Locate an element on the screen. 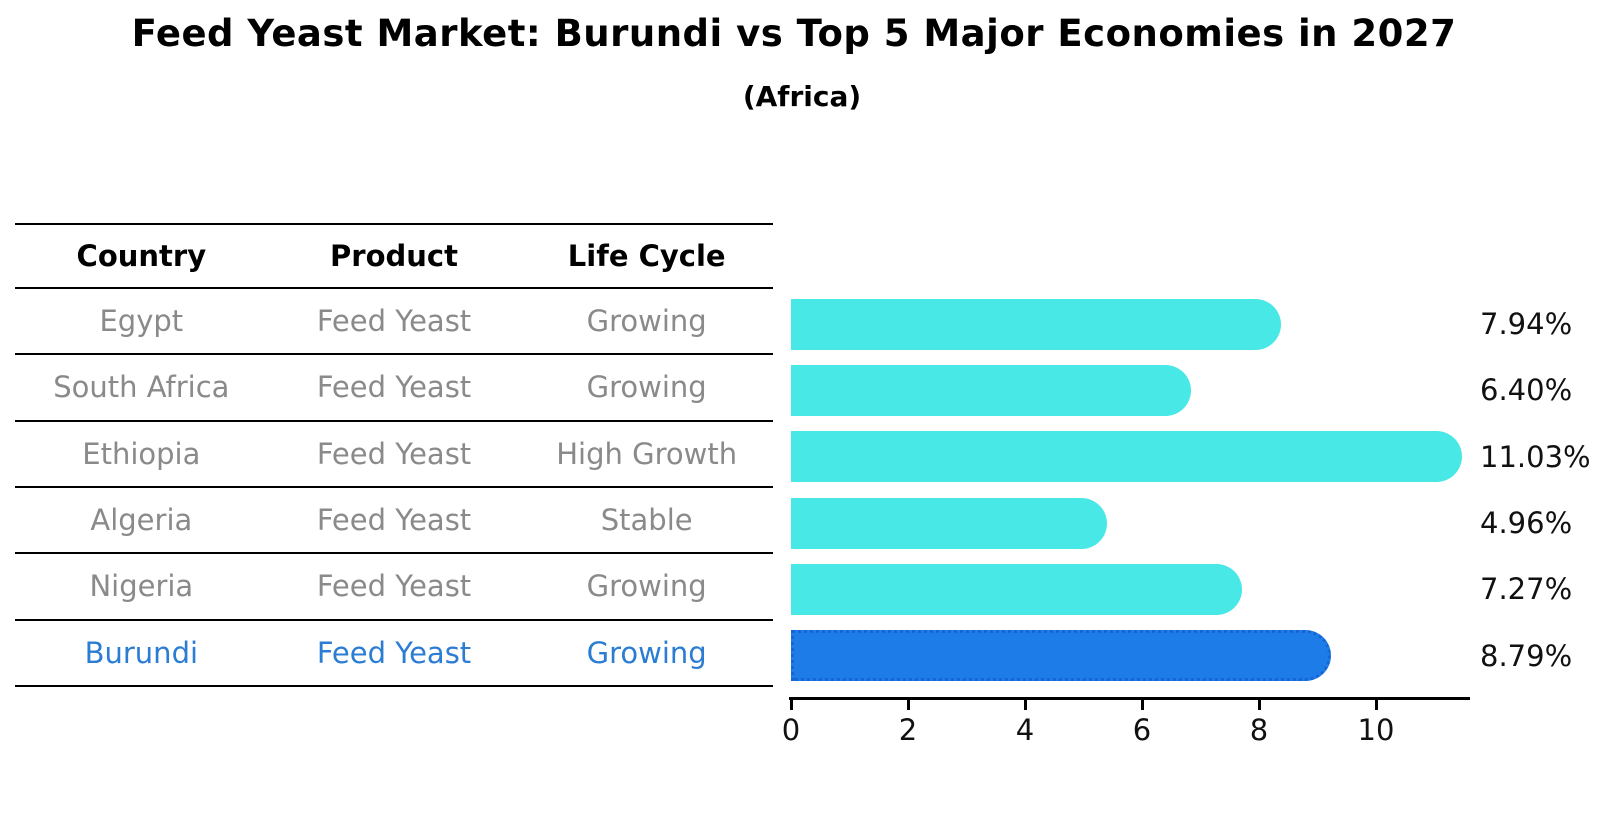 Image resolution: width=1604 pixels, height=823 pixels. bar-south-africa is located at coordinates (991, 390).